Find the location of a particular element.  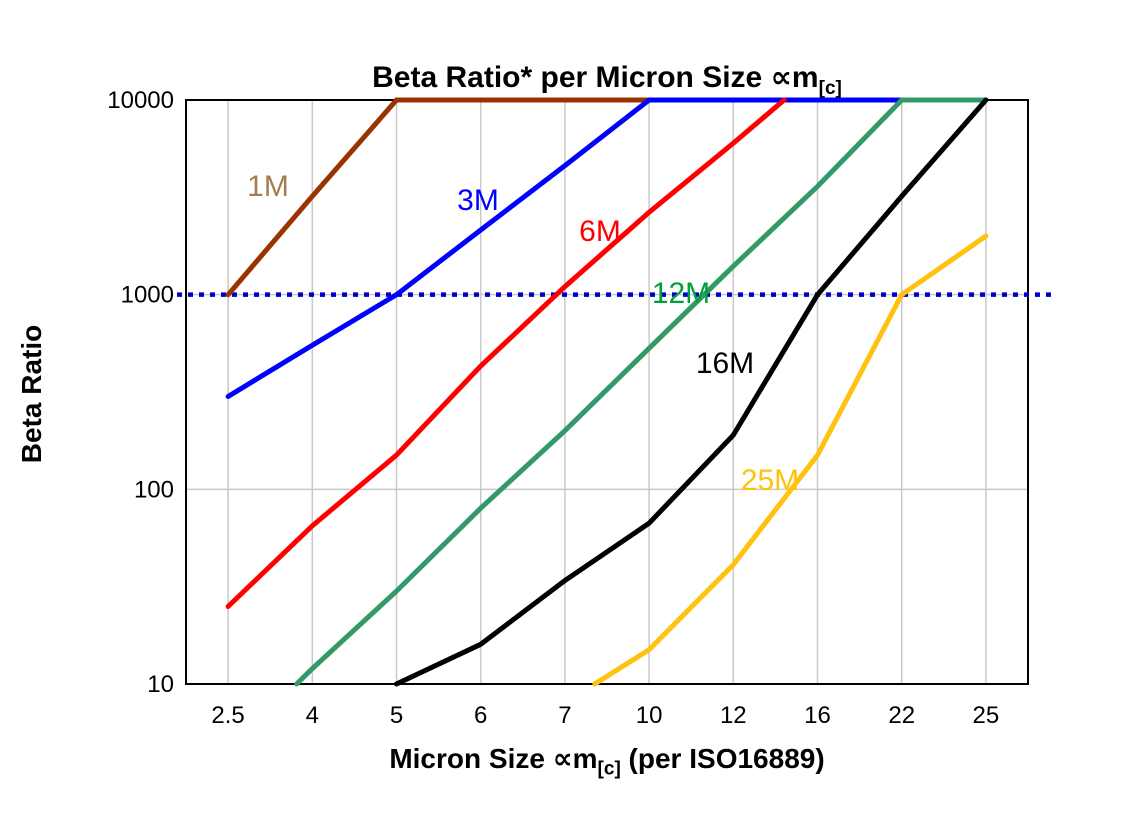

x-axis-title: Micron Size ∝m[c] (per ISO16889) is located at coordinates (607, 761).